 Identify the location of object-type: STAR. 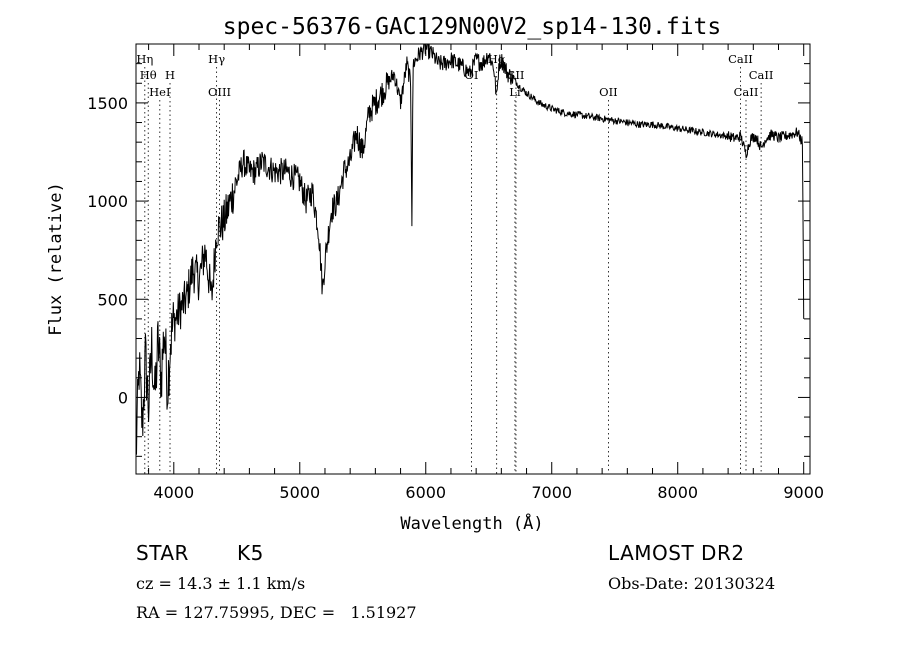
(162, 553).